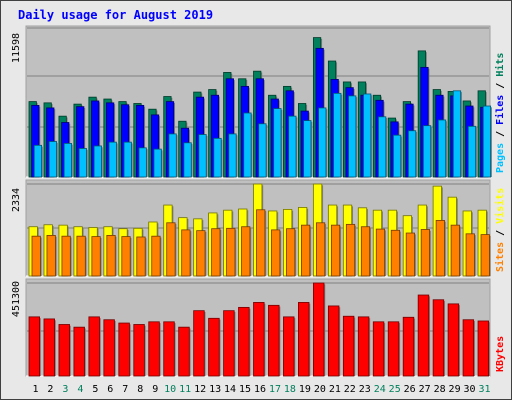 The image size is (512, 400). What do you see at coordinates (170, 389) in the screenshot?
I see `x-tick-label-10: 10` at bounding box center [170, 389].